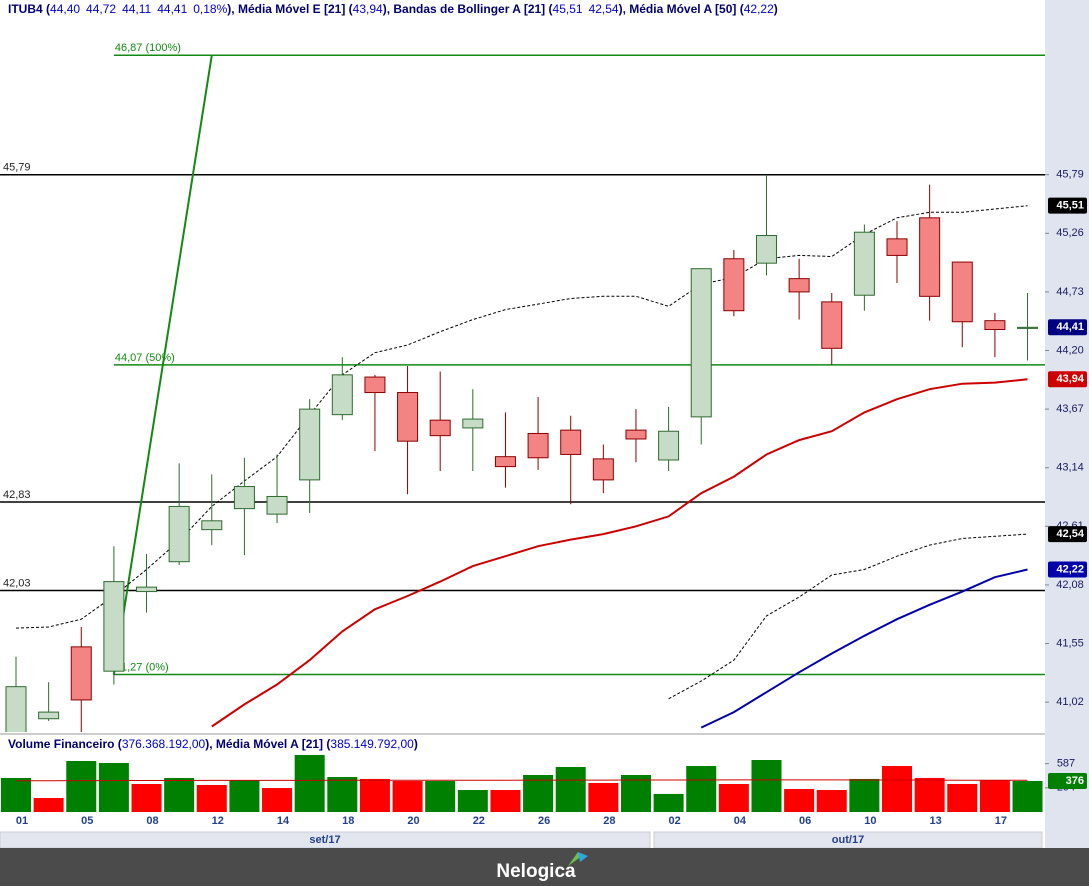  I want to click on fibonacci-trend, so click(162, 365).